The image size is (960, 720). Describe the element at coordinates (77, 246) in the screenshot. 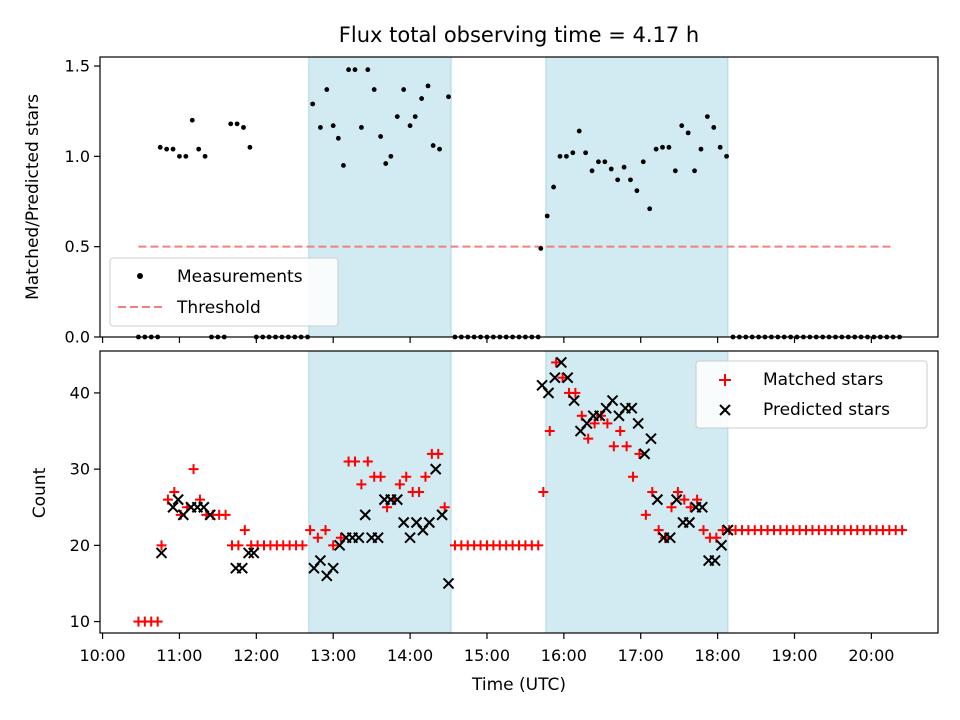

I see `y-tick-label: 0.5` at that location.